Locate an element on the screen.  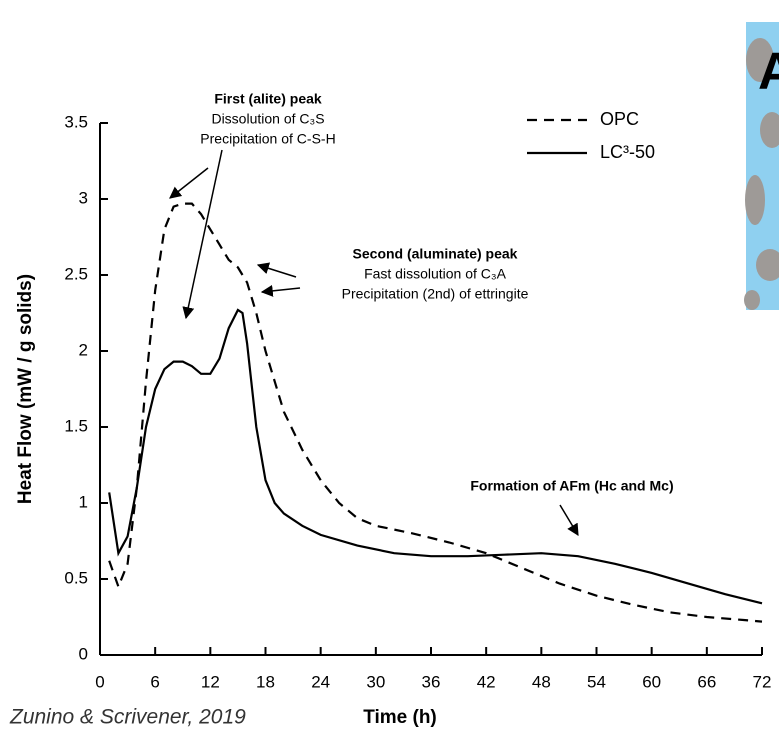
x-tick-label: 66 is located at coordinates (706, 681).